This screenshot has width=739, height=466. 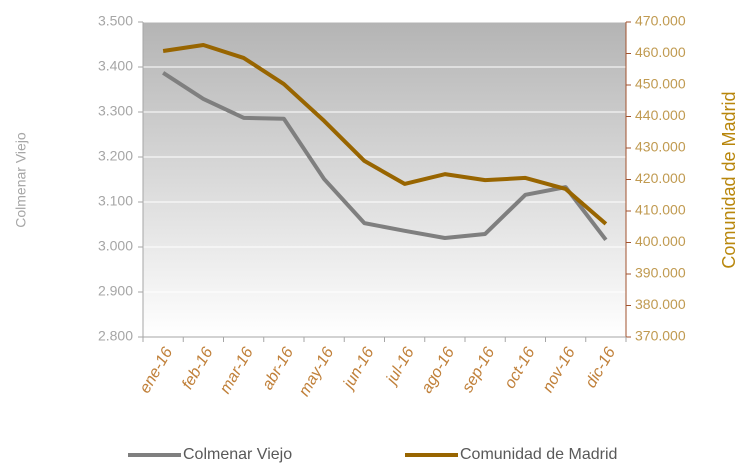 I want to click on y2-tick-label: 410.000, so click(x=660, y=210).